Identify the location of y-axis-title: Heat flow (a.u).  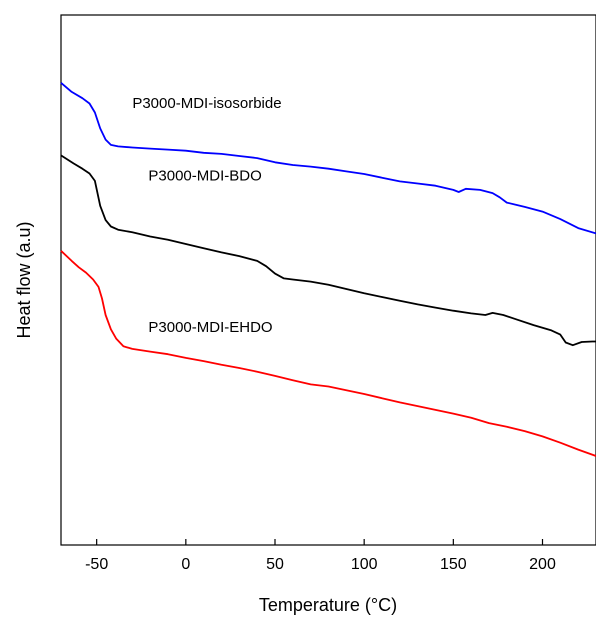
(24, 279).